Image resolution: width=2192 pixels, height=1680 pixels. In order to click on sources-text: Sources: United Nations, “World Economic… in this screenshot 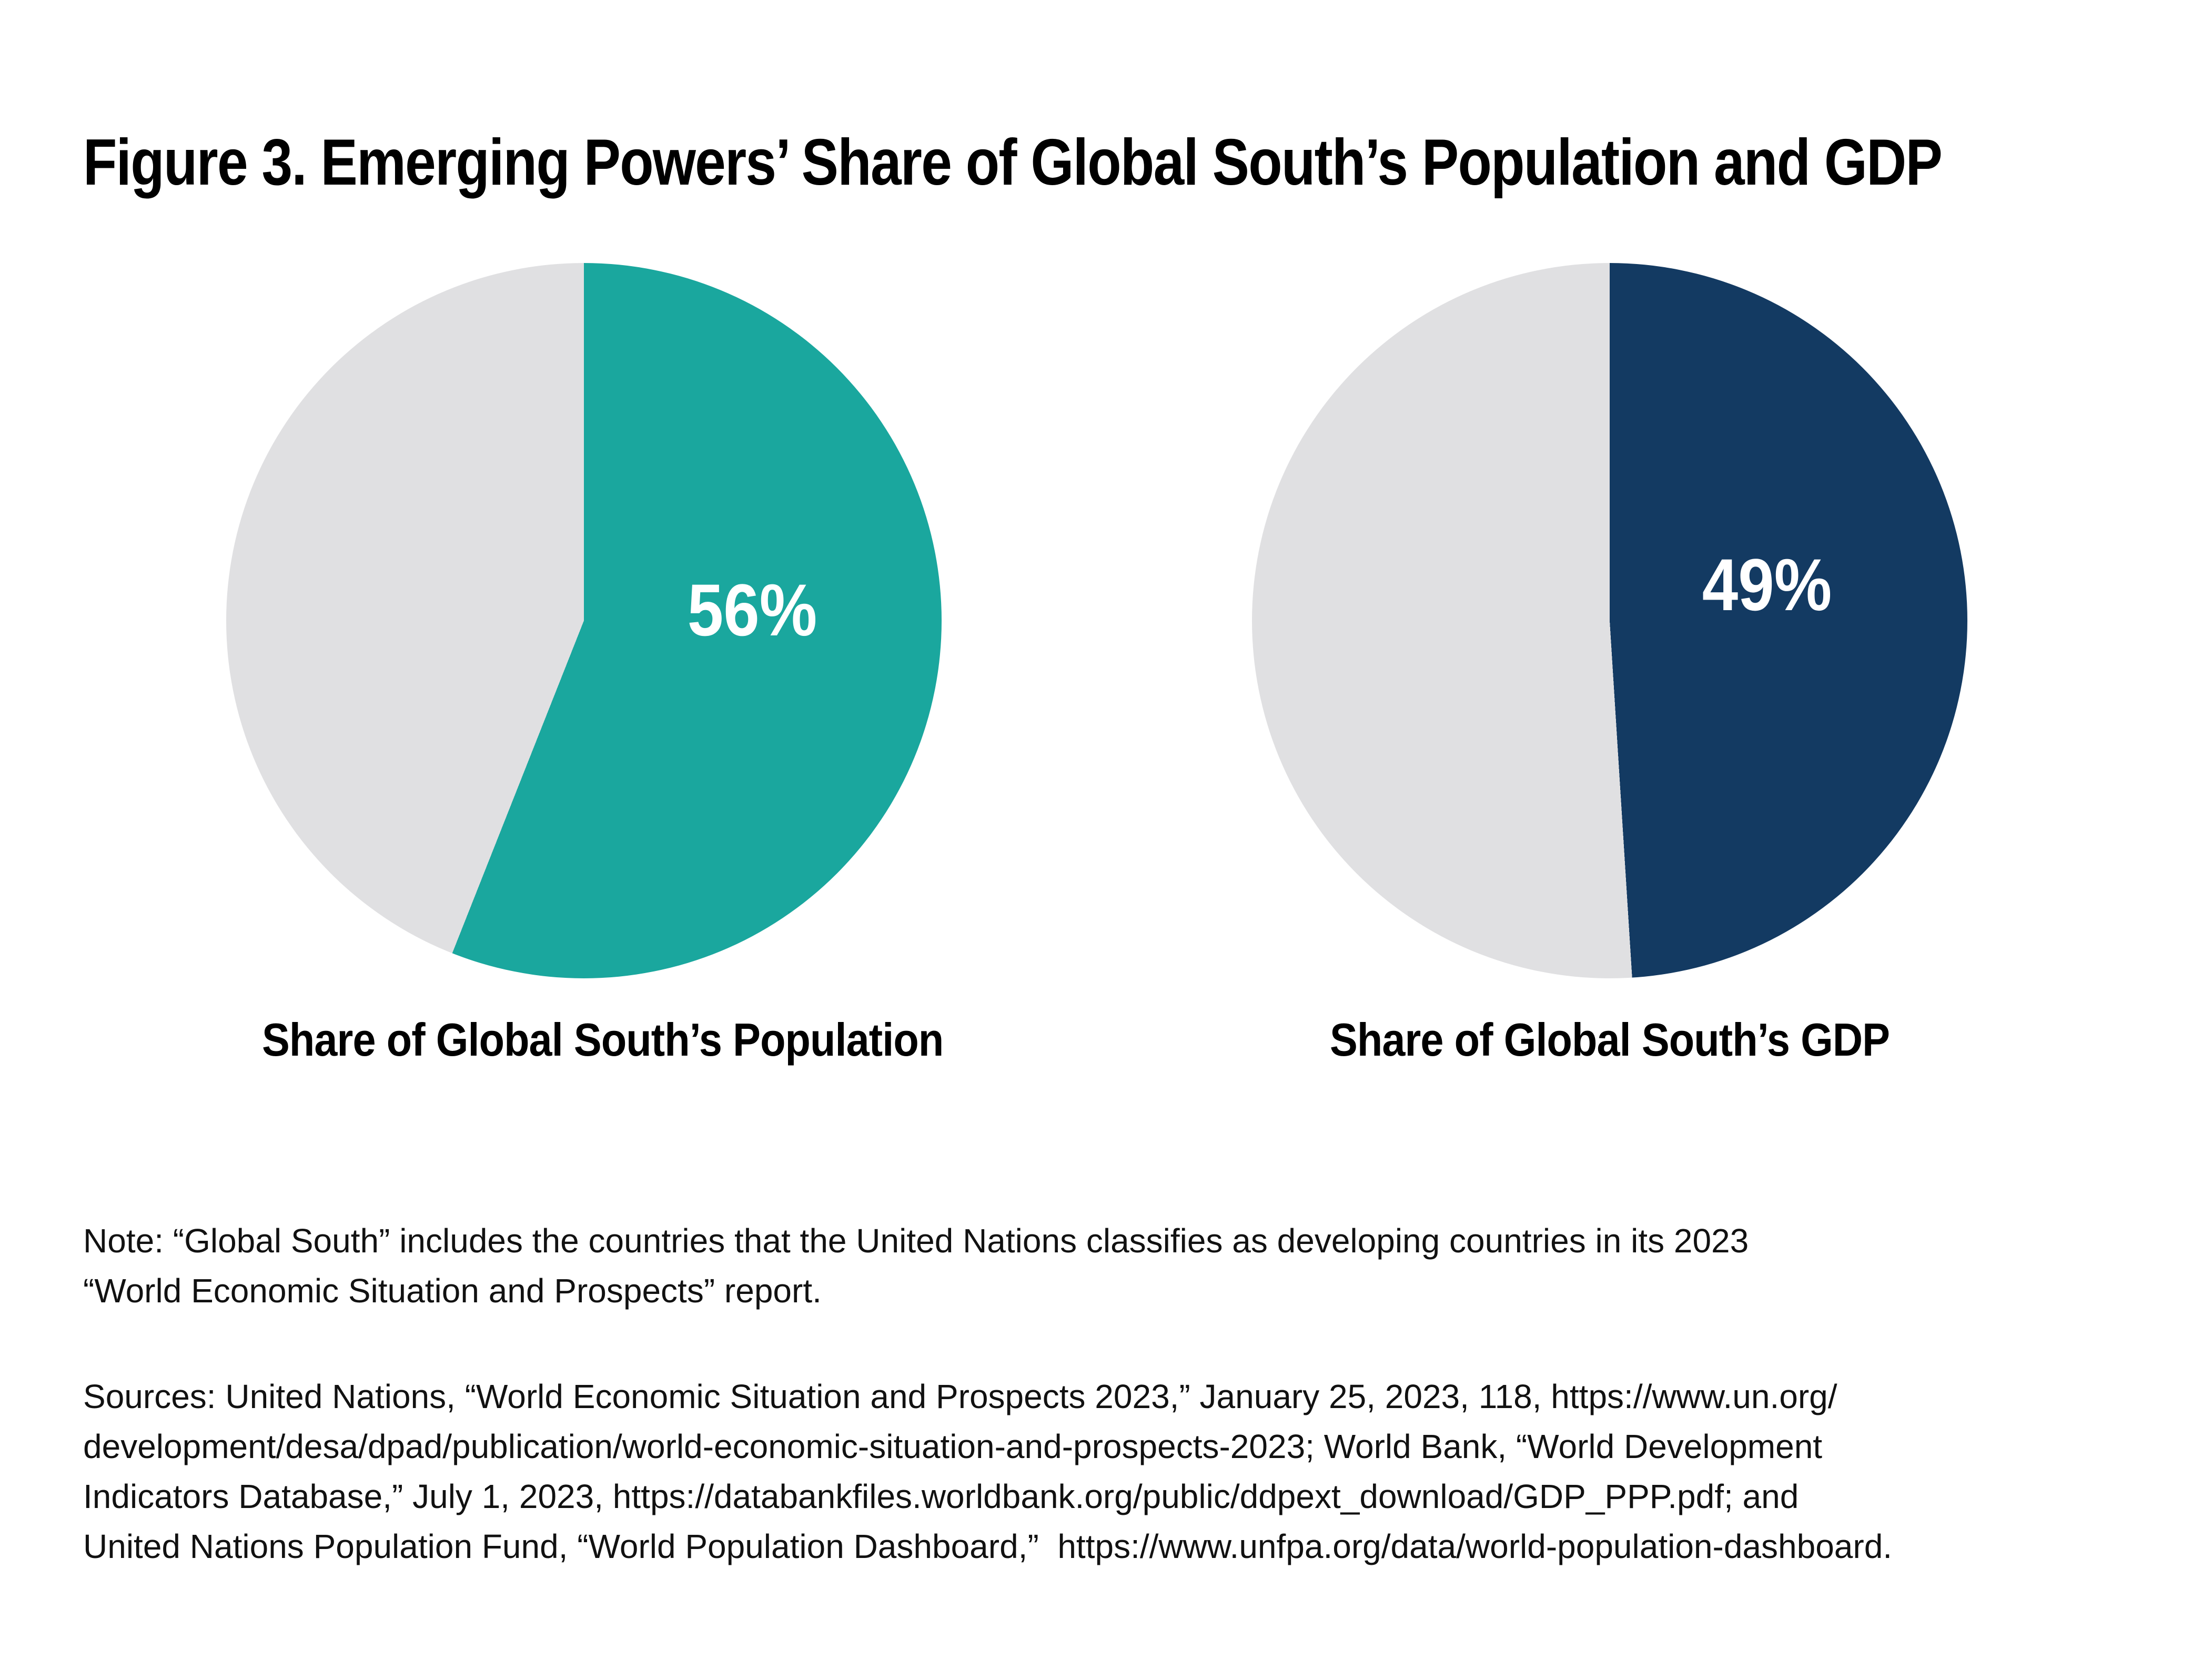, I will do `click(987, 1472)`.